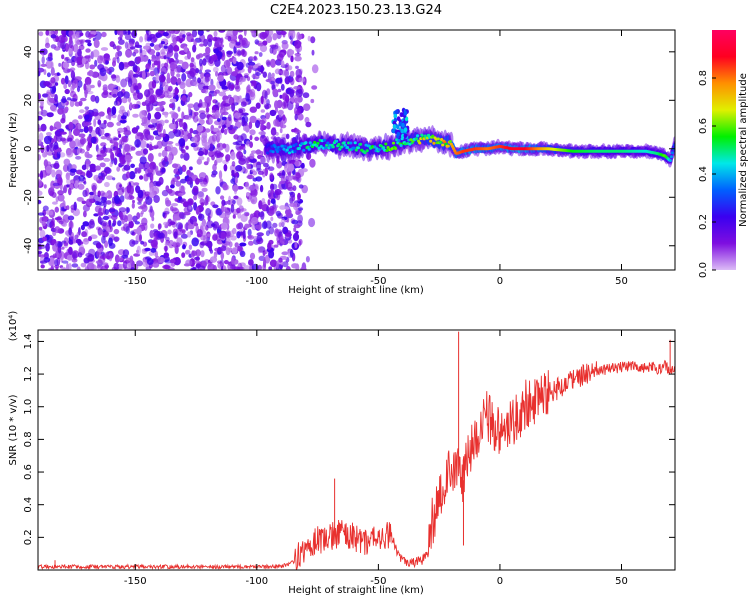  I want to click on x-tick-label: 50, so click(621, 281).